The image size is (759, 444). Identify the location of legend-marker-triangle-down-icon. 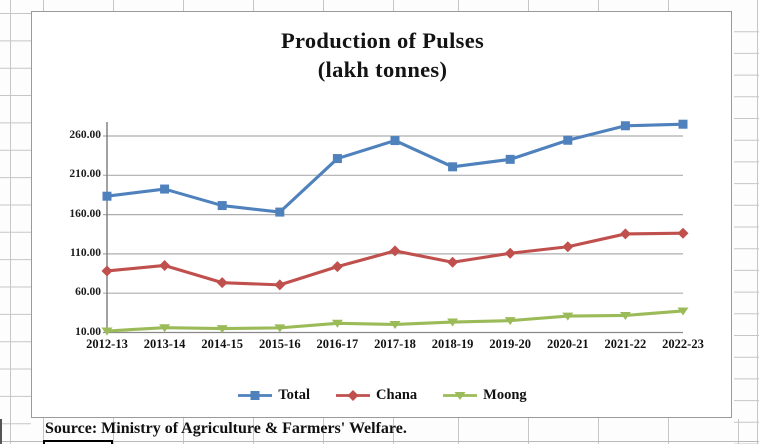
(460, 395).